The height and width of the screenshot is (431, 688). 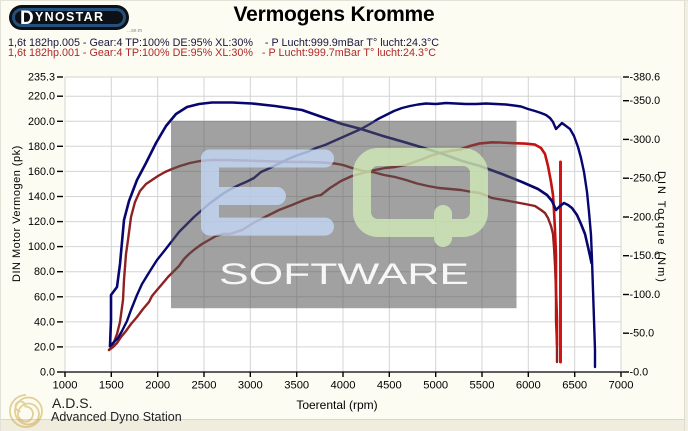 I want to click on svg-text: 220.0, so click(x=41, y=97).